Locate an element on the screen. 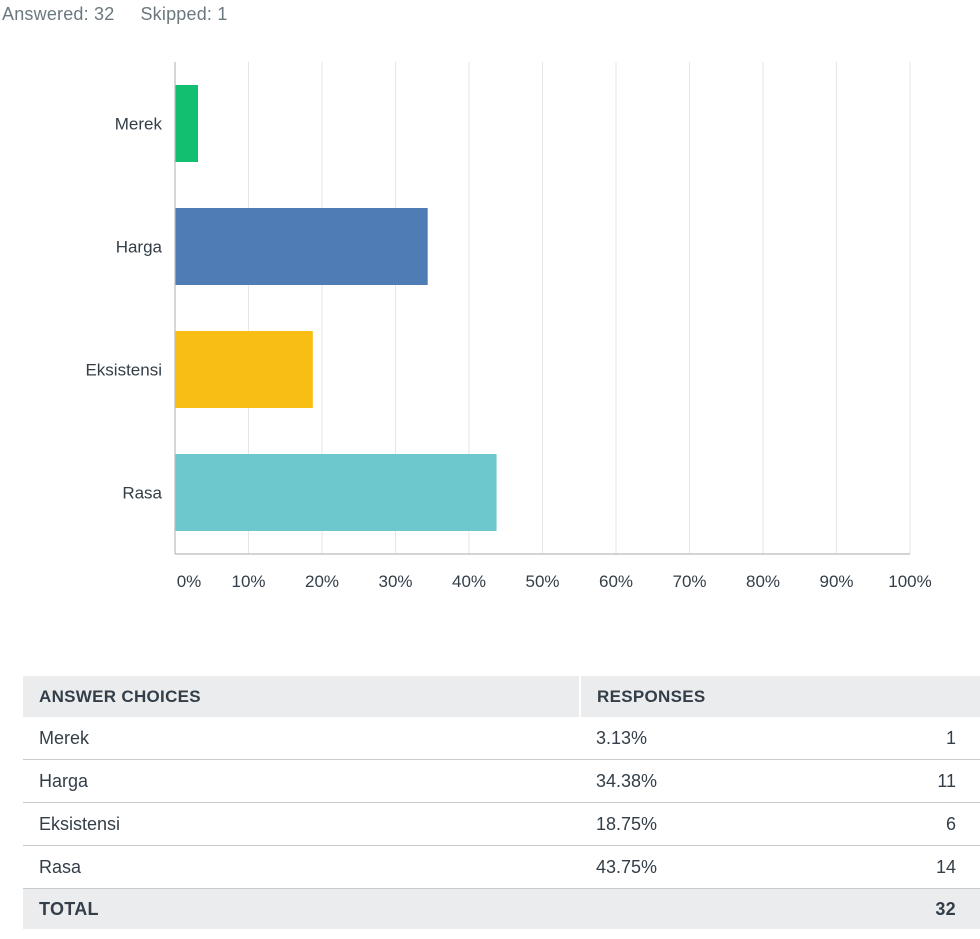 The image size is (980, 939). percent-cell: 34.38% is located at coordinates (701, 781).